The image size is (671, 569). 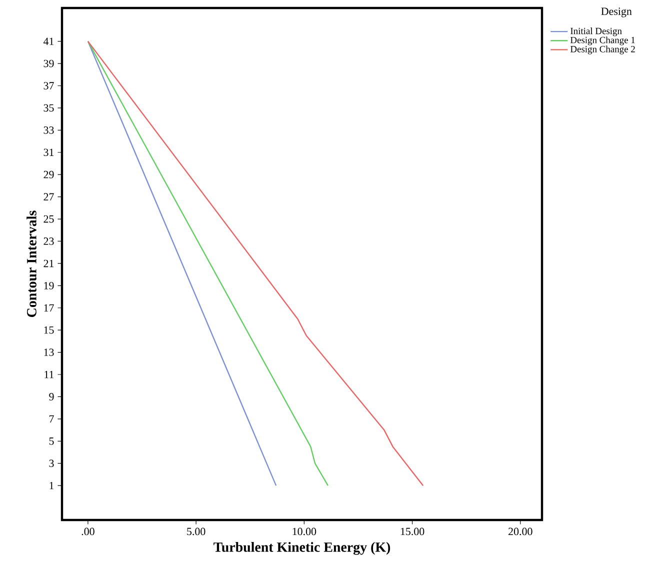 What do you see at coordinates (596, 32) in the screenshot?
I see `legend-label: Initial Design` at bounding box center [596, 32].